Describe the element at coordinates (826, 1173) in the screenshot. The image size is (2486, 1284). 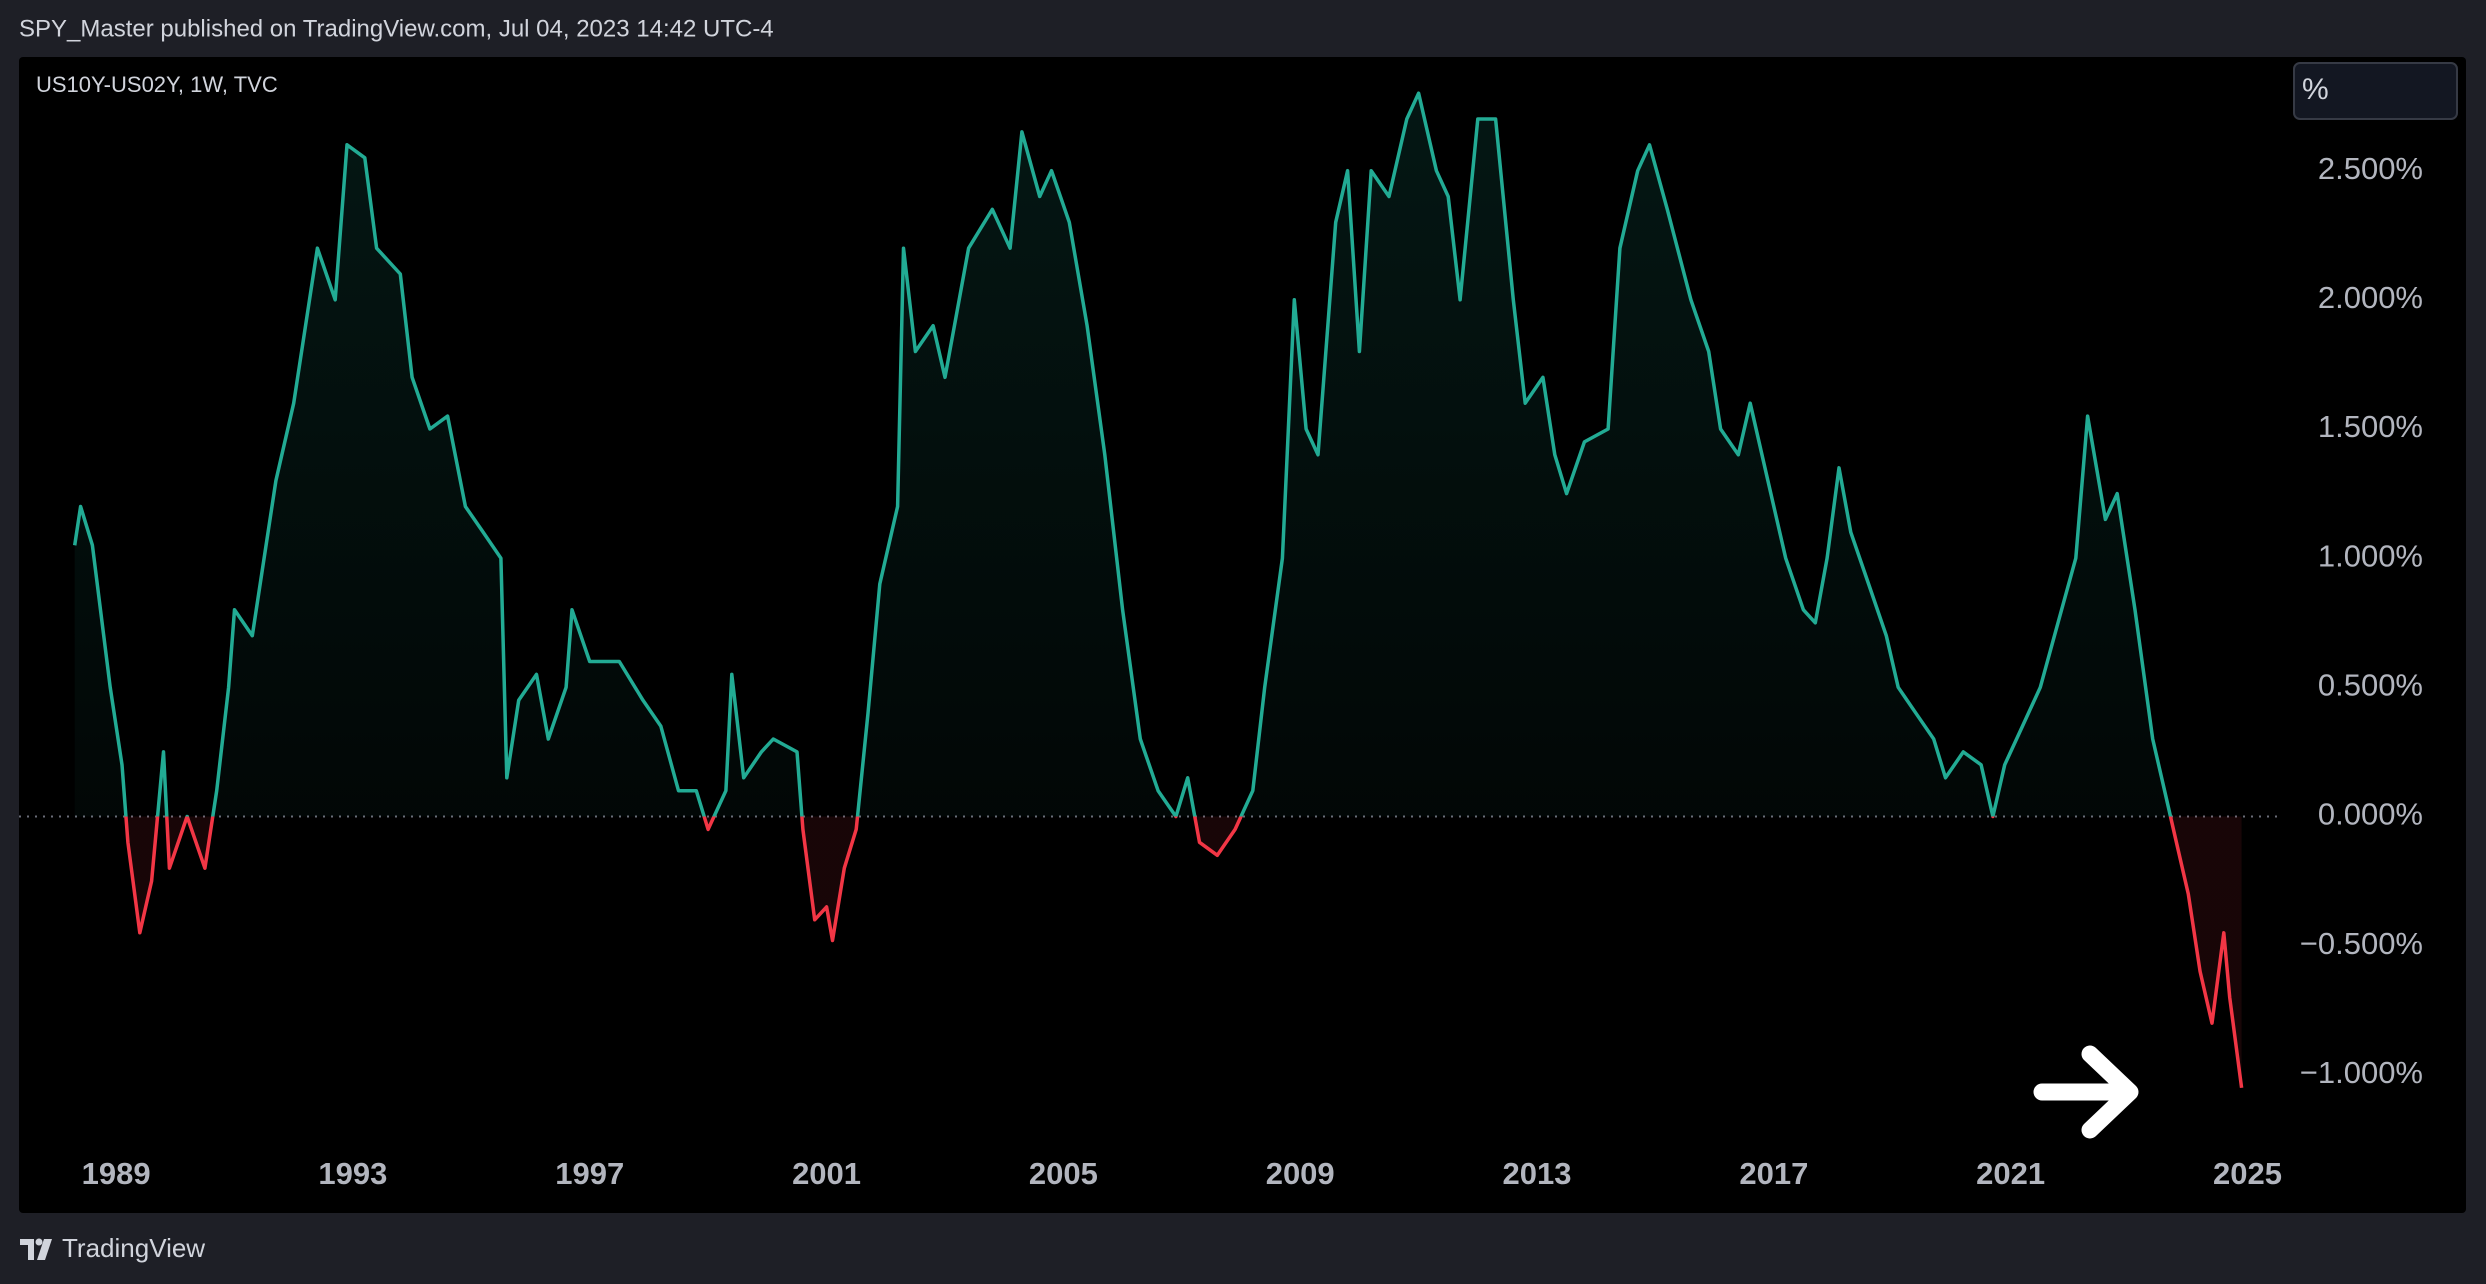
I see `x-tick-label: 2001` at that location.